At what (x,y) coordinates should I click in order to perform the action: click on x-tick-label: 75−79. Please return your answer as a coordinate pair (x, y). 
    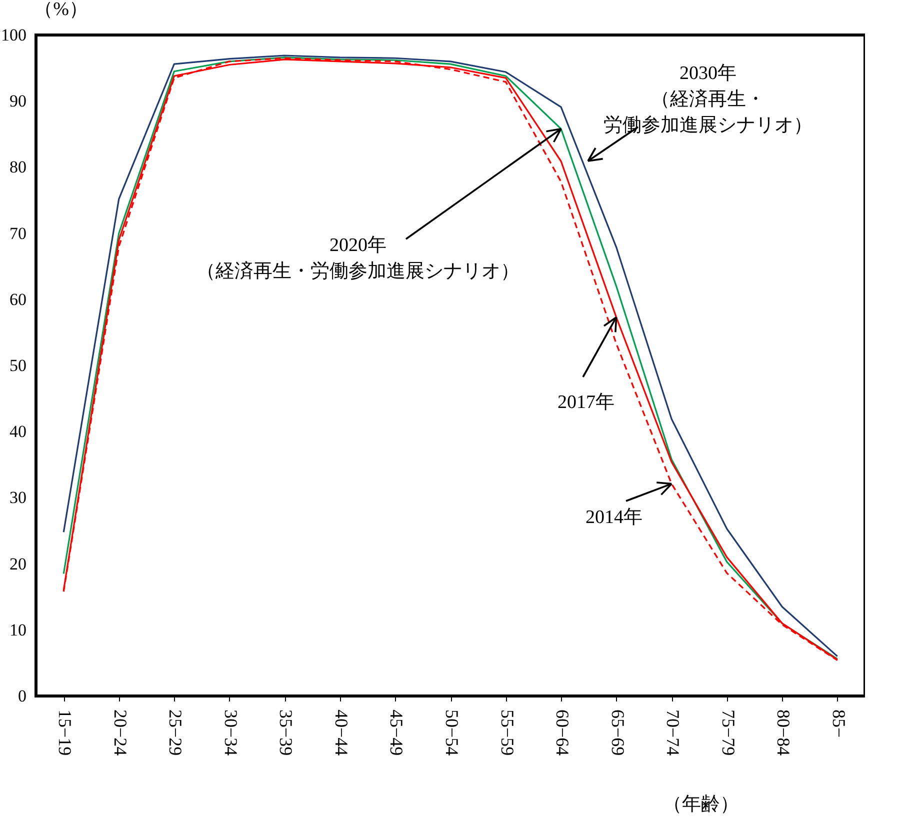
    Looking at the image, I should click on (728, 733).